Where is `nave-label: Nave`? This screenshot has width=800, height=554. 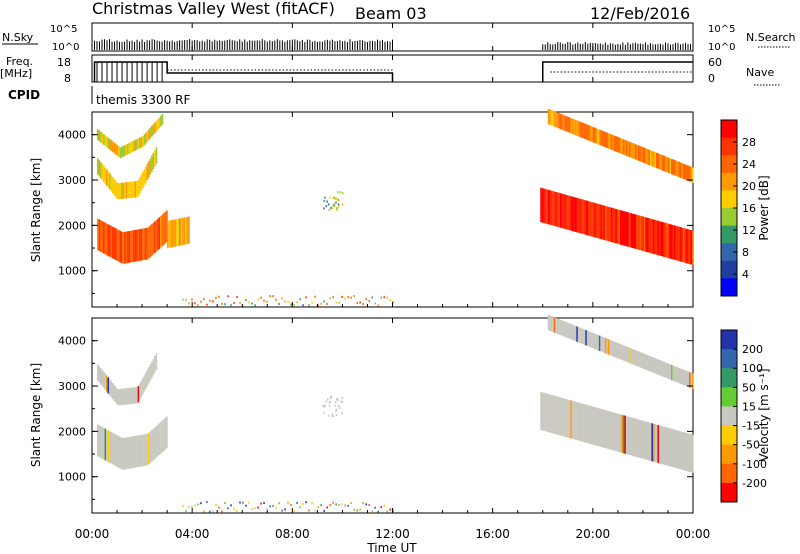
nave-label: Nave is located at coordinates (760, 72).